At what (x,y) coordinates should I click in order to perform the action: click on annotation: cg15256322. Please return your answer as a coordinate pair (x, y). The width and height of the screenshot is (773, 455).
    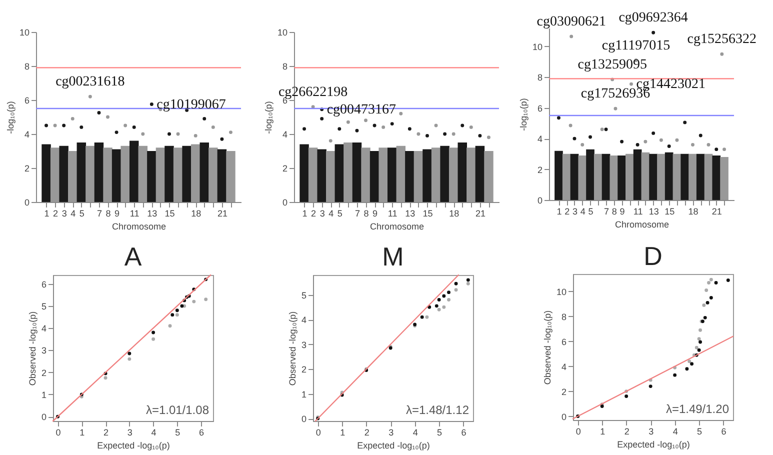
    Looking at the image, I should click on (722, 40).